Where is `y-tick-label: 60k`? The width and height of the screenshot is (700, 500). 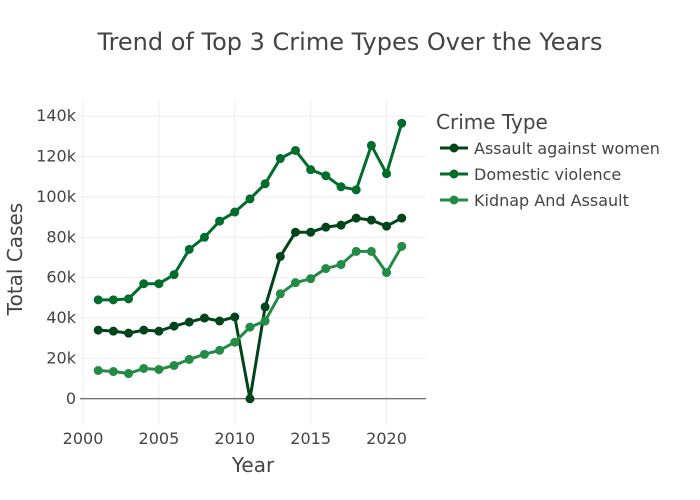
y-tick-label: 60k is located at coordinates (61, 277).